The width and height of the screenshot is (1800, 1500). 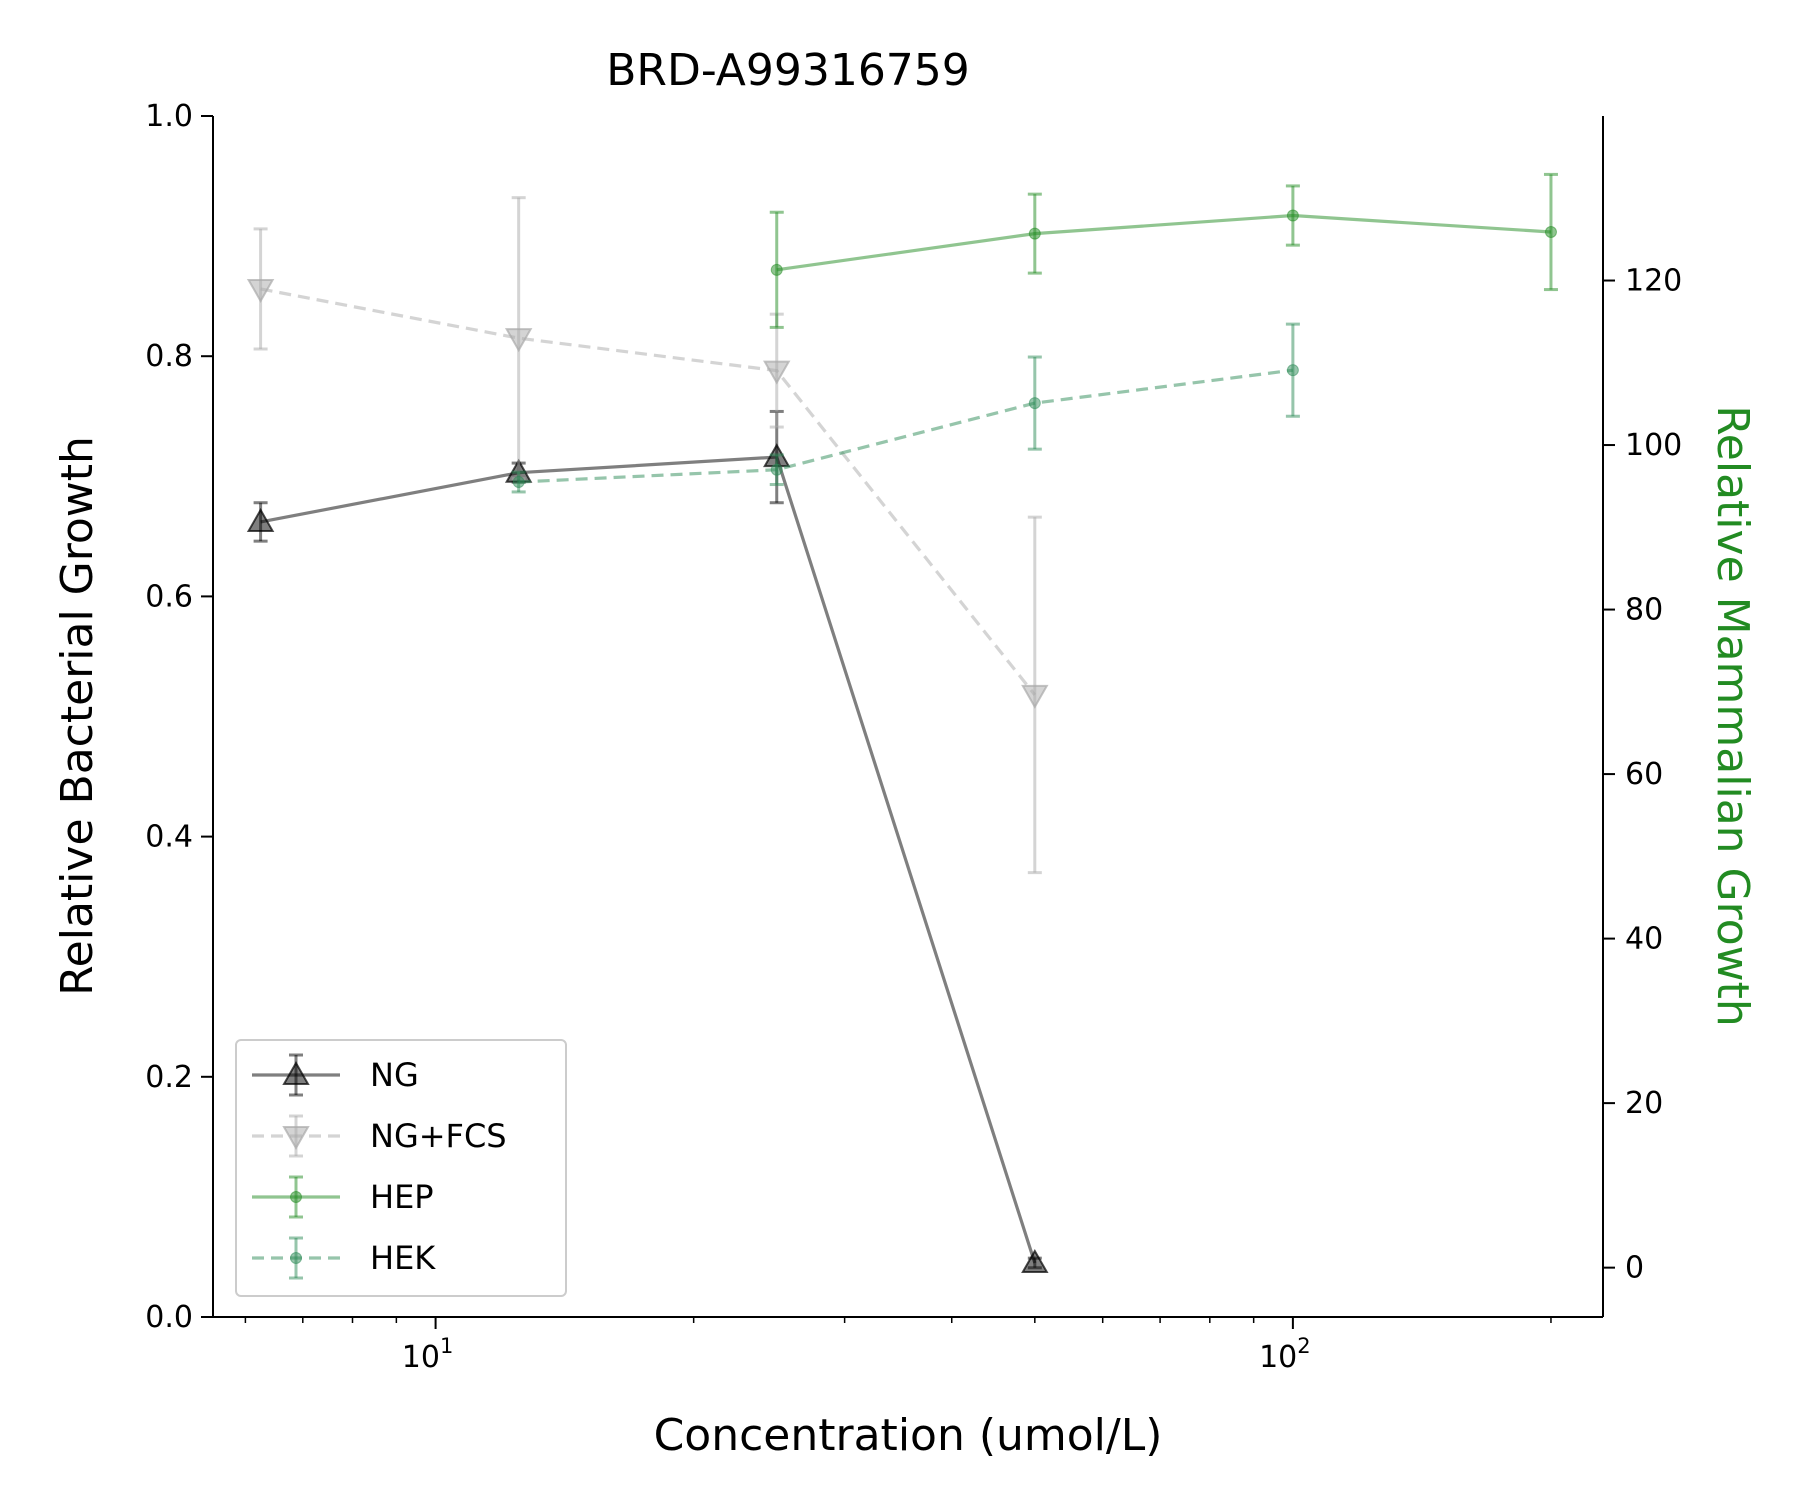 I want to click on x-axis-label: Concentration (umol/L), so click(x=908, y=1435).